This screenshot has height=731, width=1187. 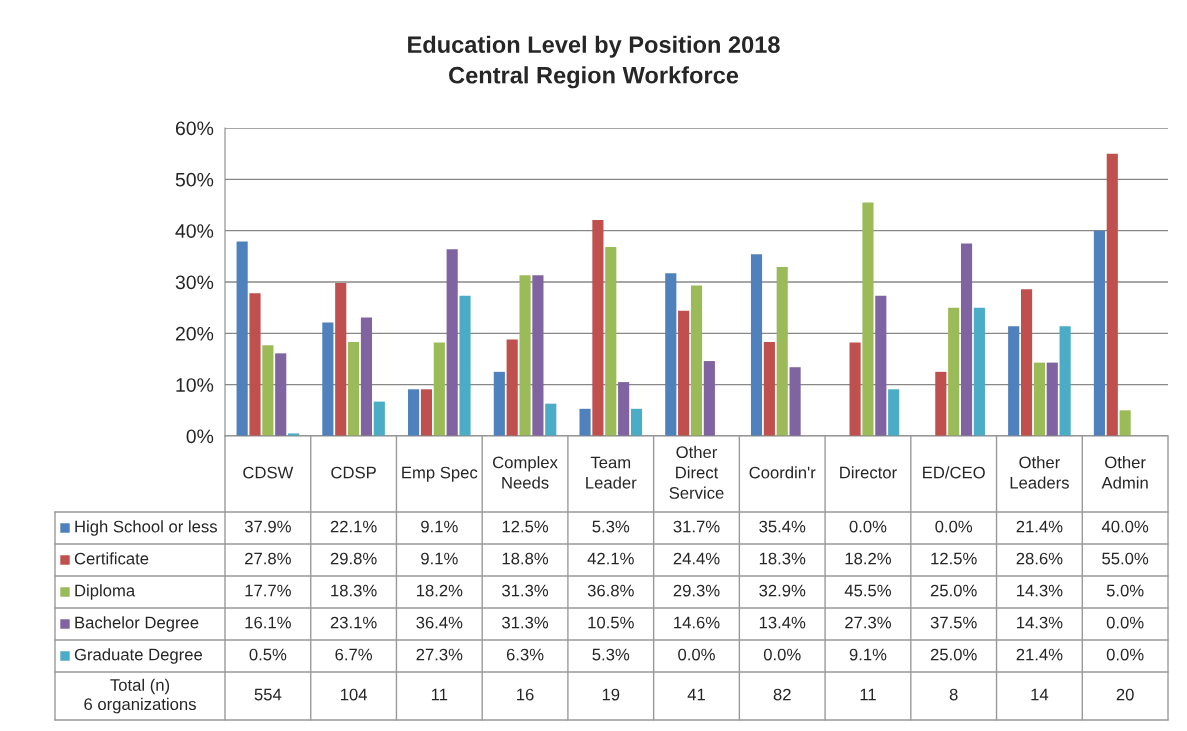 I want to click on text: 19, so click(x=611, y=694).